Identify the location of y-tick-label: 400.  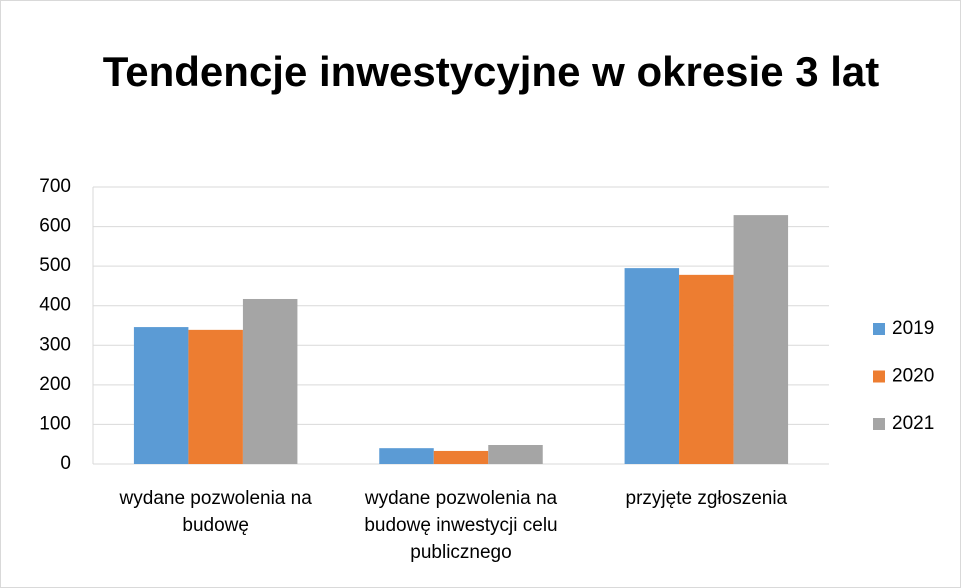
(55, 305).